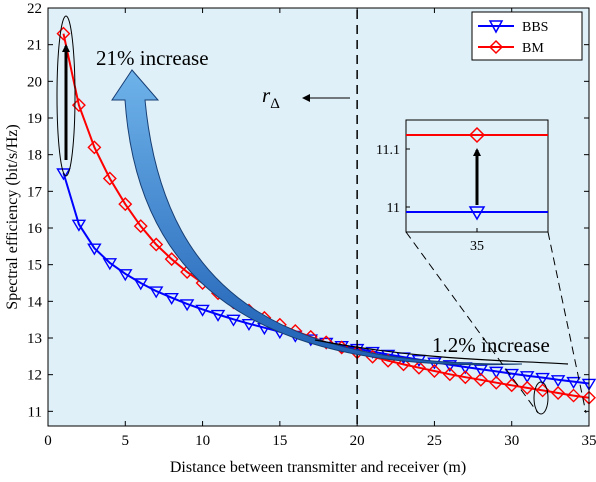  I want to click on x-tick-label: 20, so click(357, 441).